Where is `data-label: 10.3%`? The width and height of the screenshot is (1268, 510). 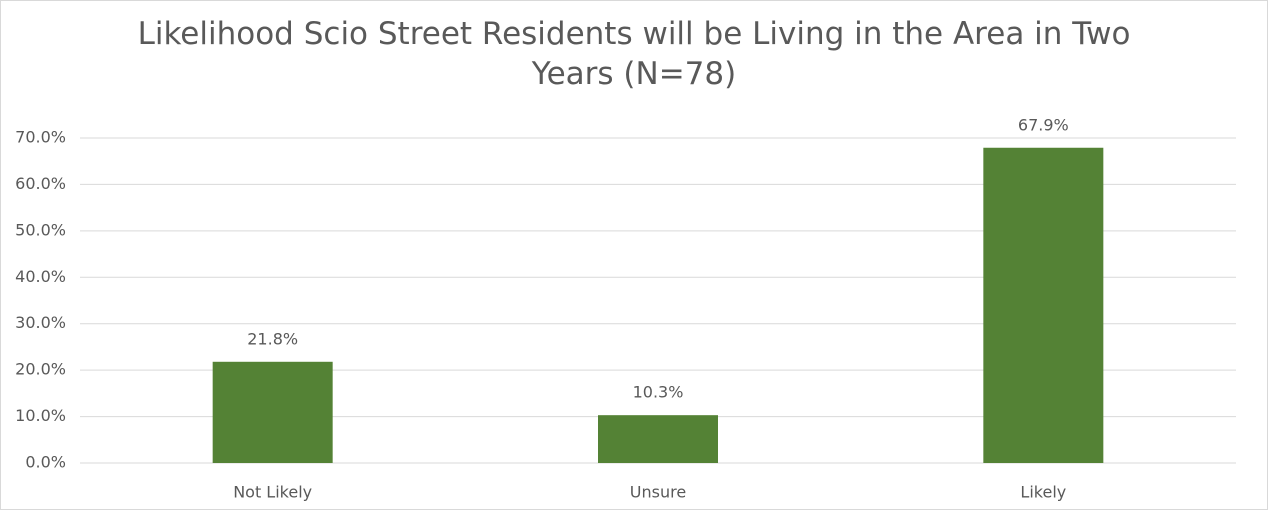
data-label: 10.3% is located at coordinates (658, 392).